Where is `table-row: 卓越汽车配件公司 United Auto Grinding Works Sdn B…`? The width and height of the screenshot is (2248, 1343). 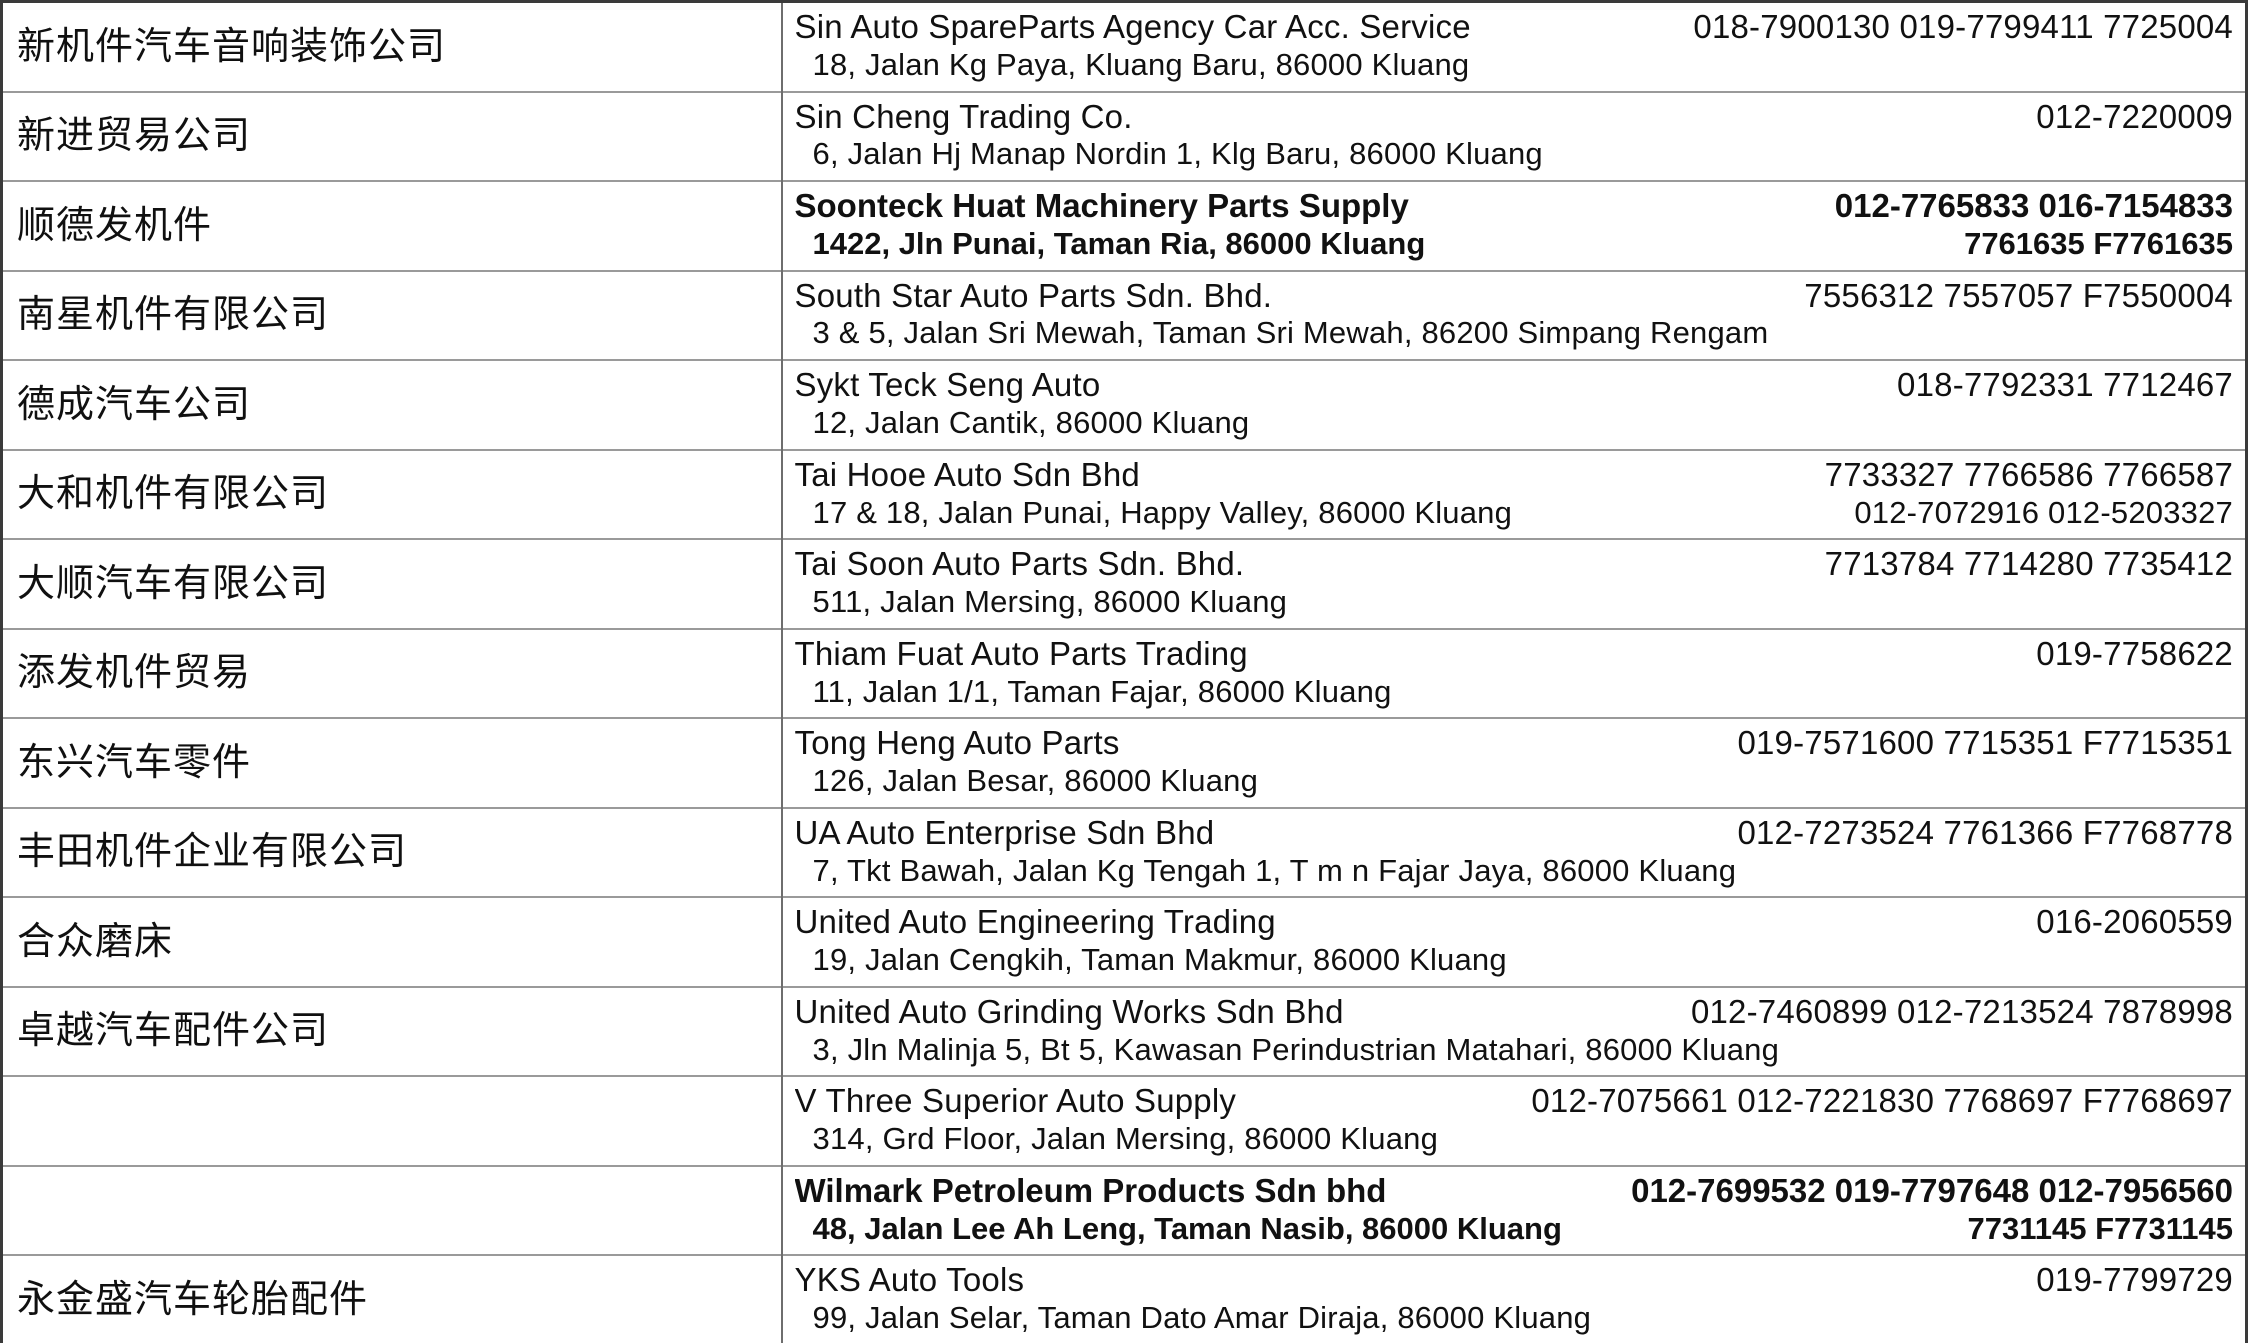
table-row: 卓越汽车配件公司 United Auto Grinding Works Sdn B… is located at coordinates (1124, 1031).